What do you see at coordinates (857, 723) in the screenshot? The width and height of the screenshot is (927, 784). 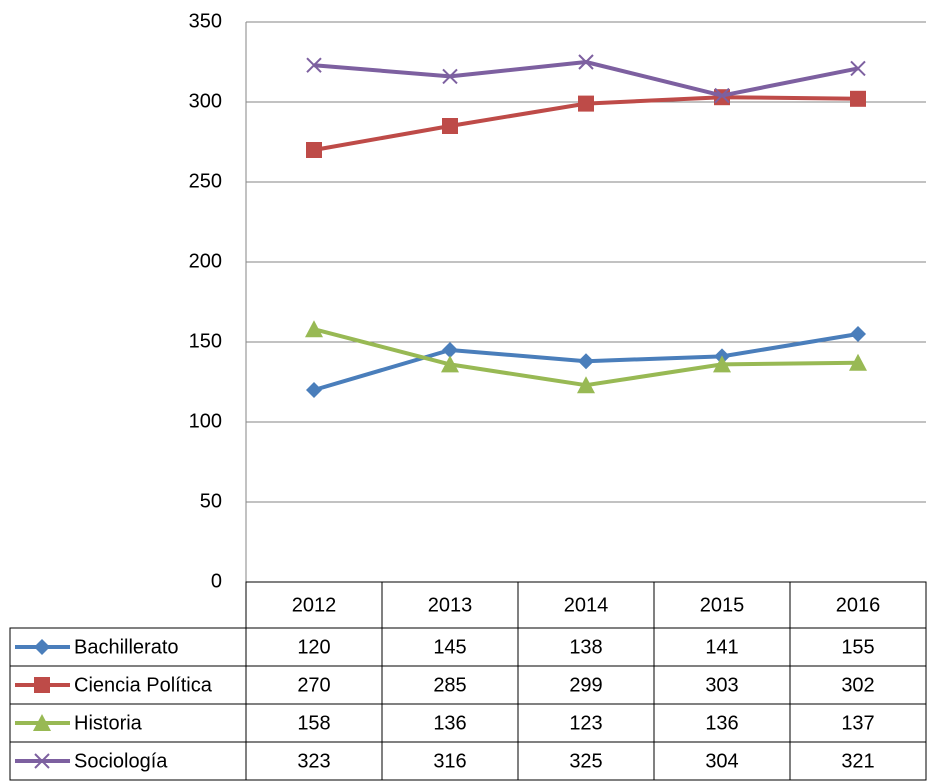 I see `table-value: 137` at bounding box center [857, 723].